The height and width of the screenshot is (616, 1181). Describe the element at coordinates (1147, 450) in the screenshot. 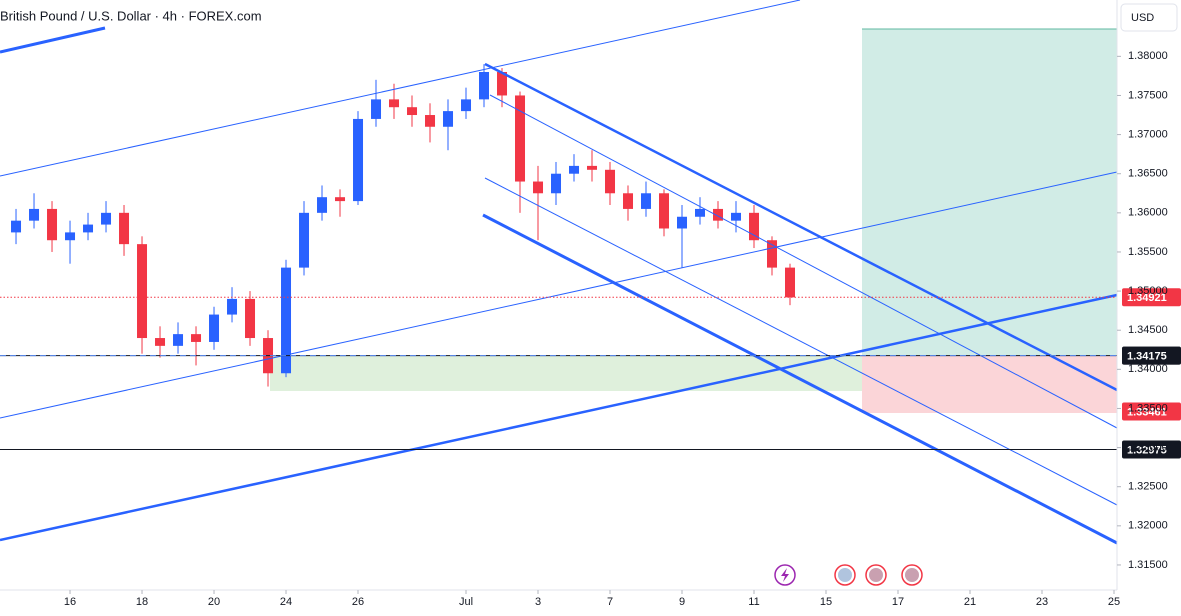

I see `price-badge-label: 1.32975` at that location.